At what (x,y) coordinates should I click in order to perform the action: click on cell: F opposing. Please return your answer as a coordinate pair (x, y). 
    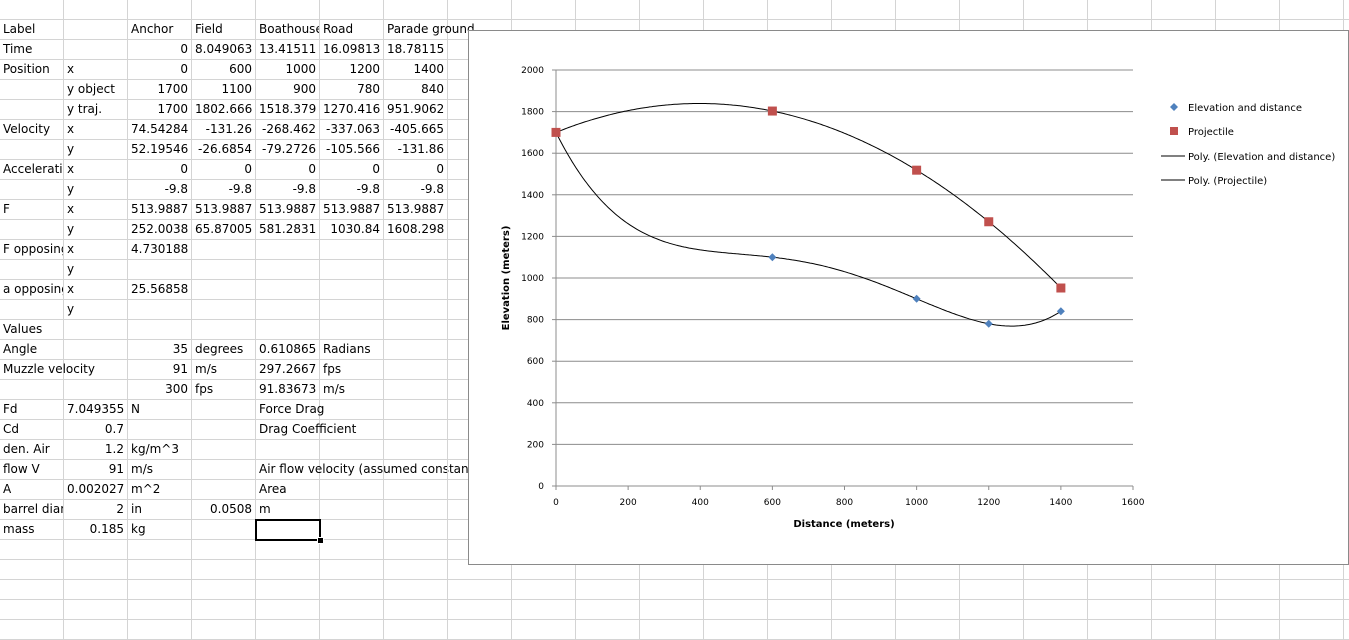
    Looking at the image, I should click on (32, 250).